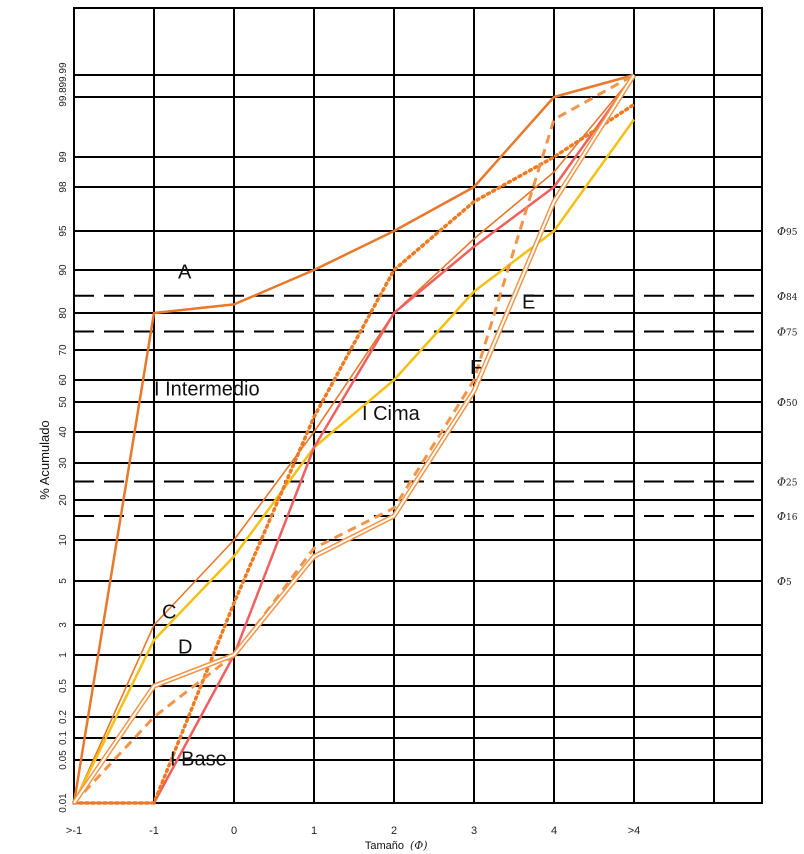  I want to click on percentile-label: Φ75, so click(787, 332).